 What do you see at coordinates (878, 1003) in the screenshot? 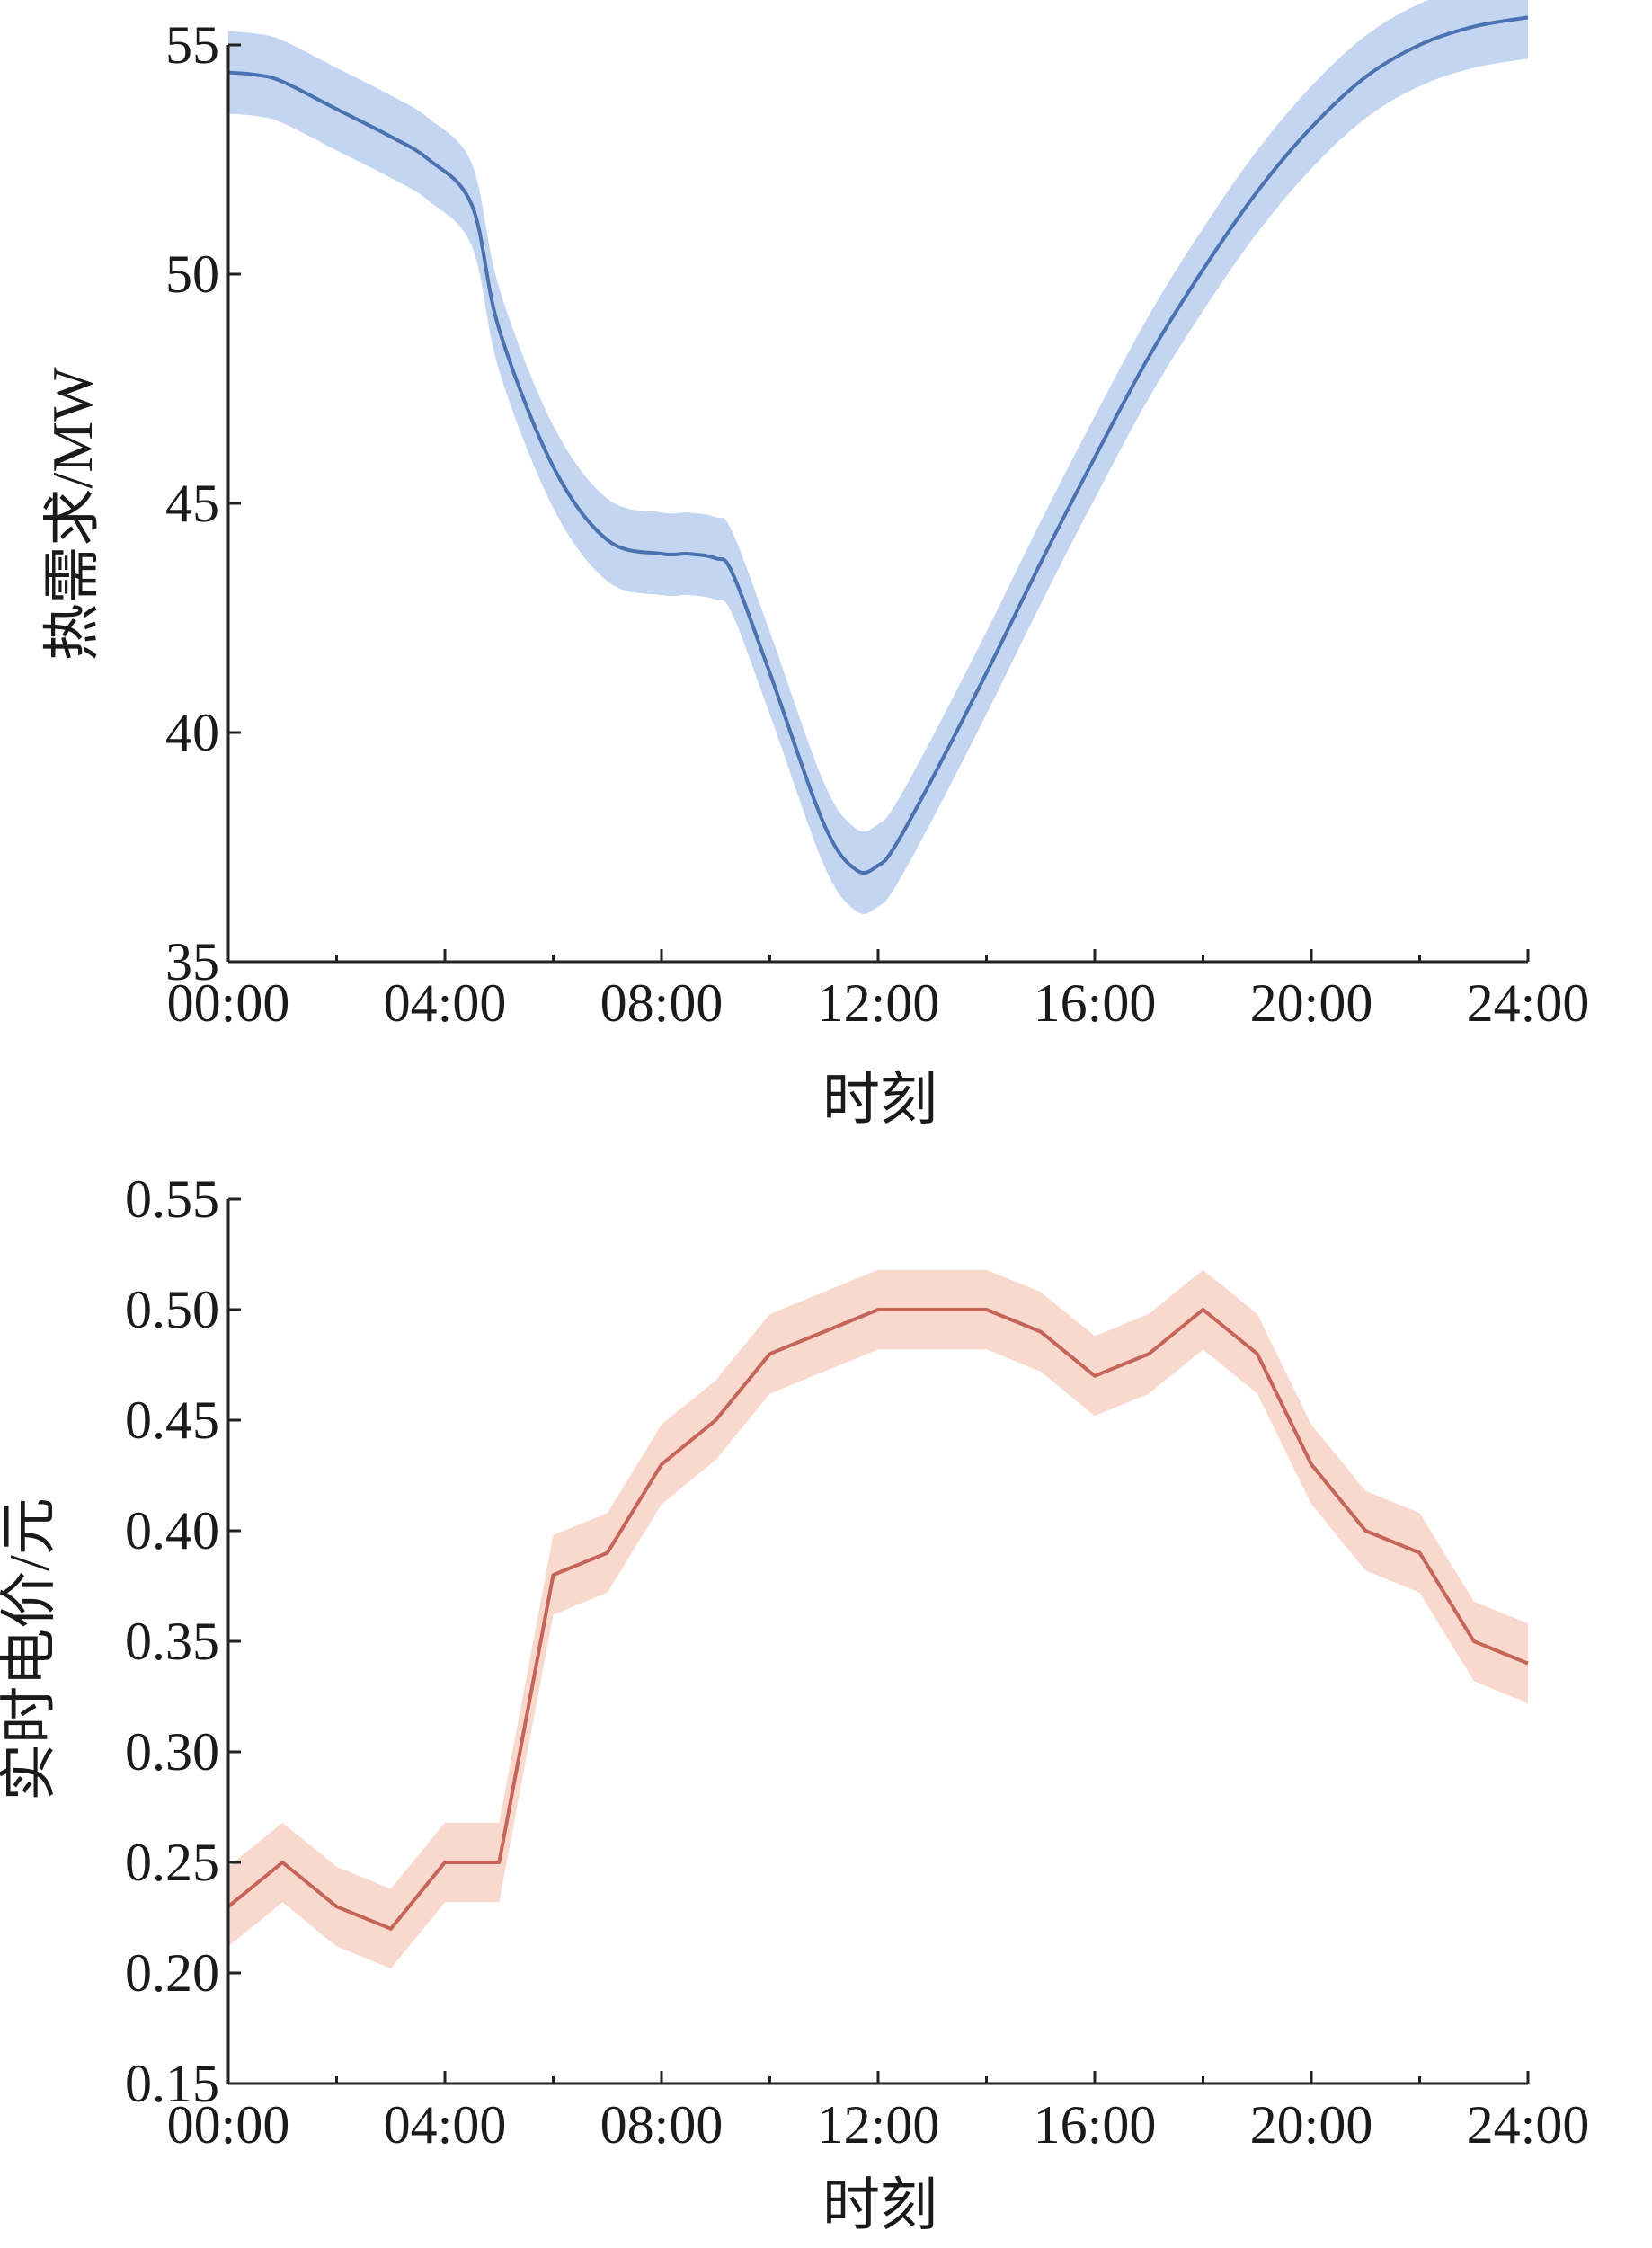
I see `chart0-x-tick-label: 12:00` at bounding box center [878, 1003].